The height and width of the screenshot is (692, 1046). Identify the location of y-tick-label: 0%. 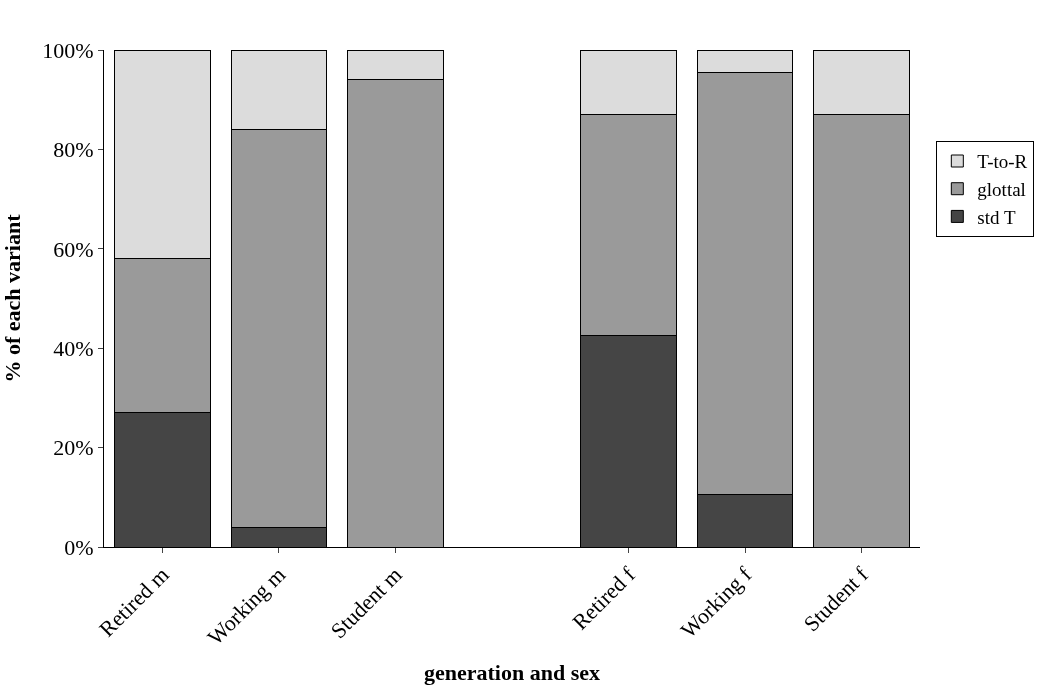
(79, 547).